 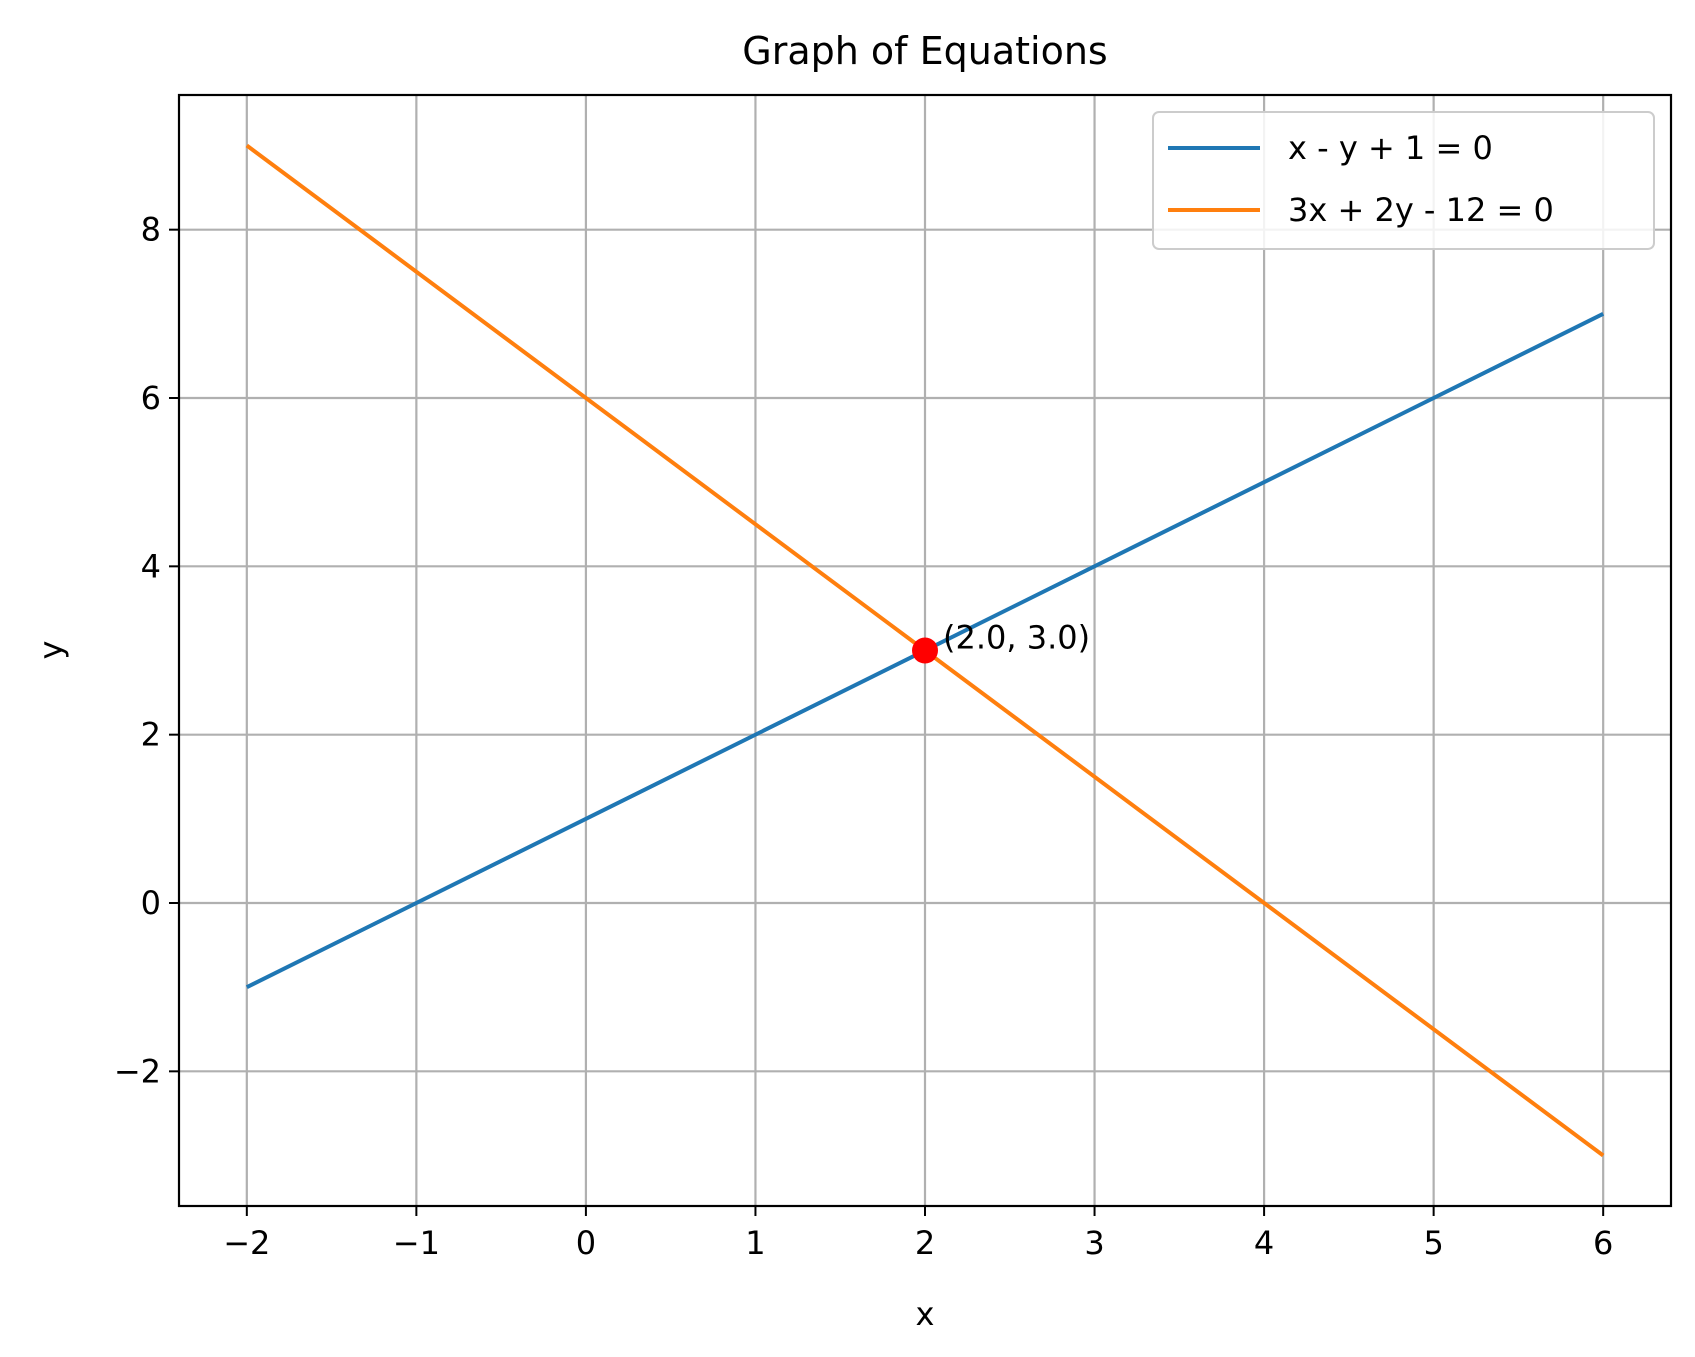 What do you see at coordinates (151, 566) in the screenshot?
I see `y-tick-label: 4` at bounding box center [151, 566].